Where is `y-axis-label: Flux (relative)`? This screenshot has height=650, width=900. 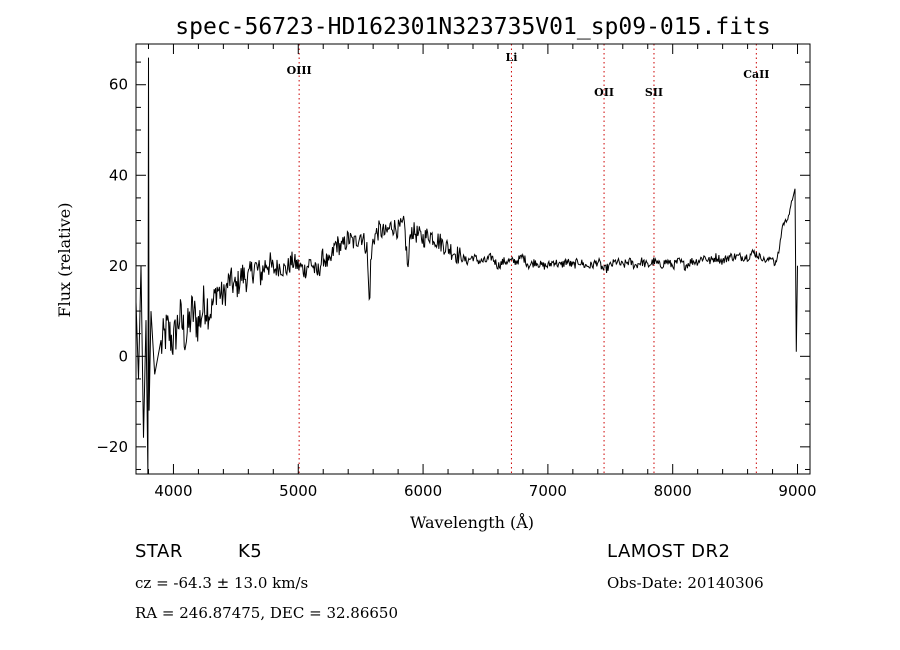 y-axis-label: Flux (relative) is located at coordinates (64, 260).